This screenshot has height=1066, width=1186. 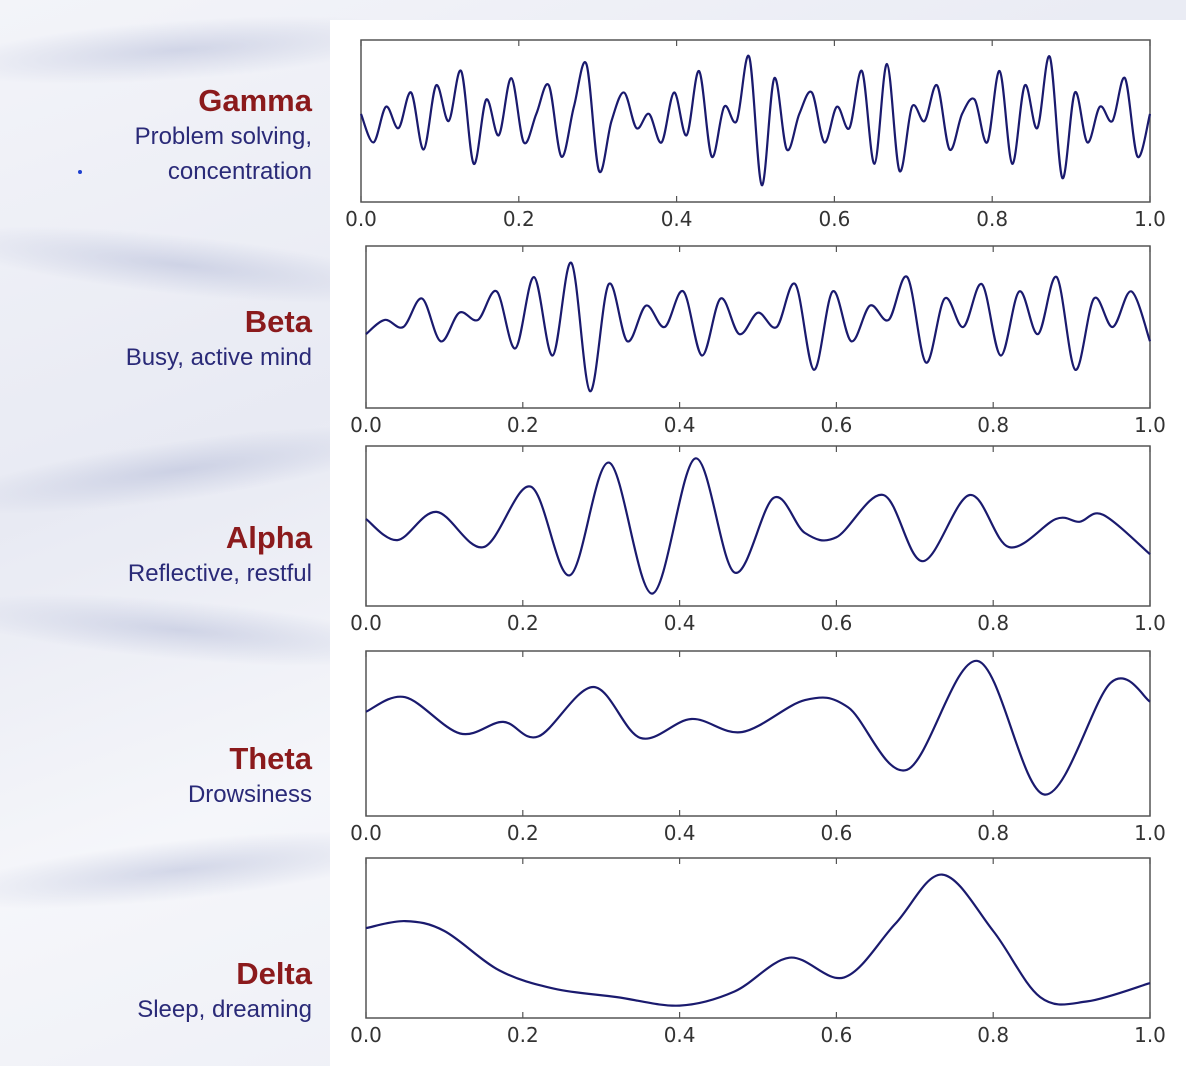 What do you see at coordinates (278, 321) in the screenshot?
I see `band-name: Beta` at bounding box center [278, 321].